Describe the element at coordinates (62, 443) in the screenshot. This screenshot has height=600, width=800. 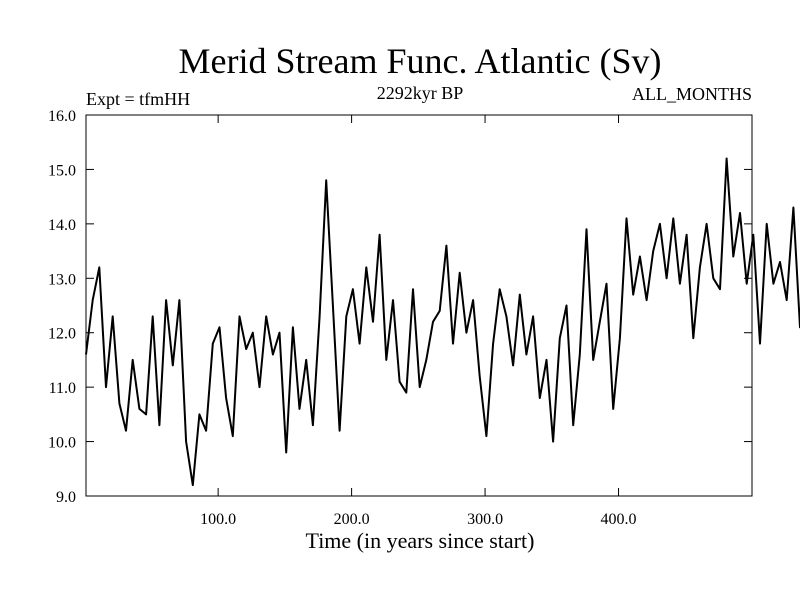
I see `y-tick-label: 10.0` at that location.